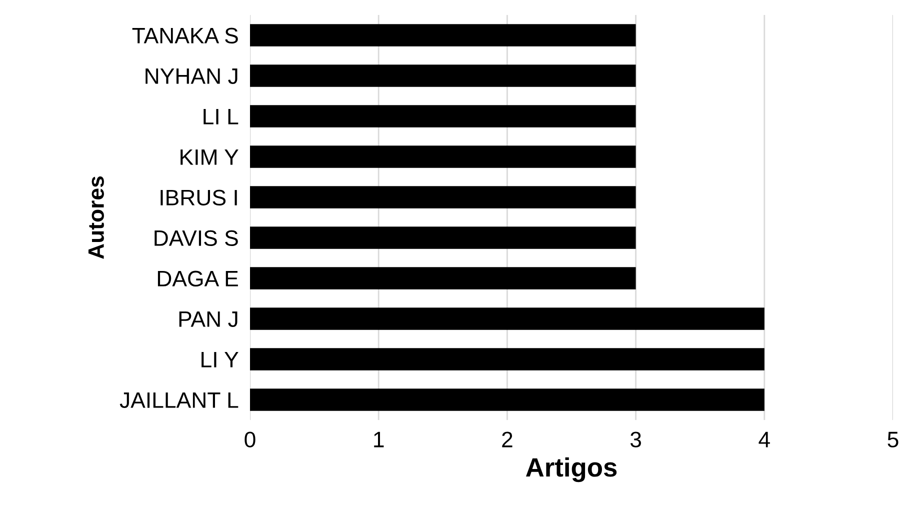  Describe the element at coordinates (96, 217) in the screenshot. I see `y-axis-title: Autores` at that location.